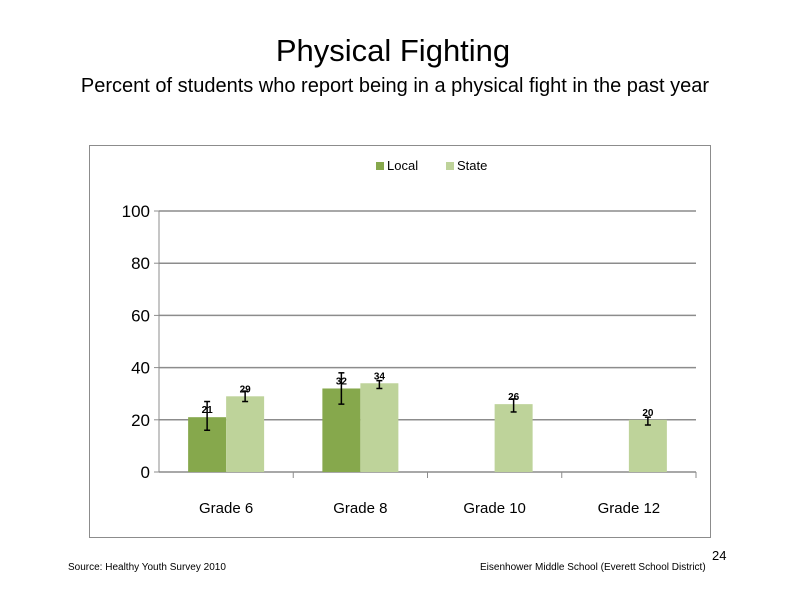  What do you see at coordinates (629, 508) in the screenshot?
I see `x-tick-label: Grade 12` at bounding box center [629, 508].